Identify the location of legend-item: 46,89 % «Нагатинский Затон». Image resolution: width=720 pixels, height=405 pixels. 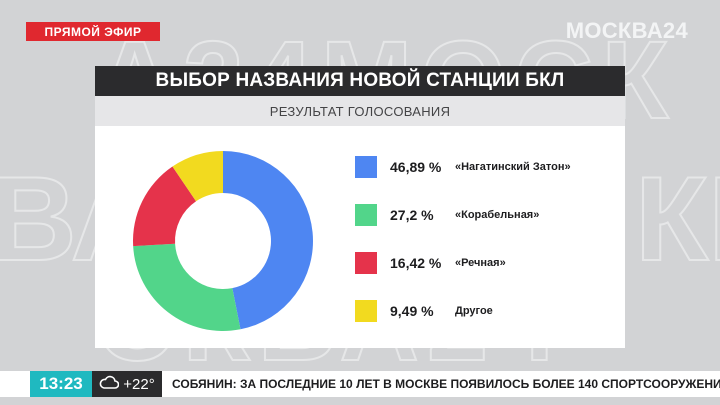
(485, 167).